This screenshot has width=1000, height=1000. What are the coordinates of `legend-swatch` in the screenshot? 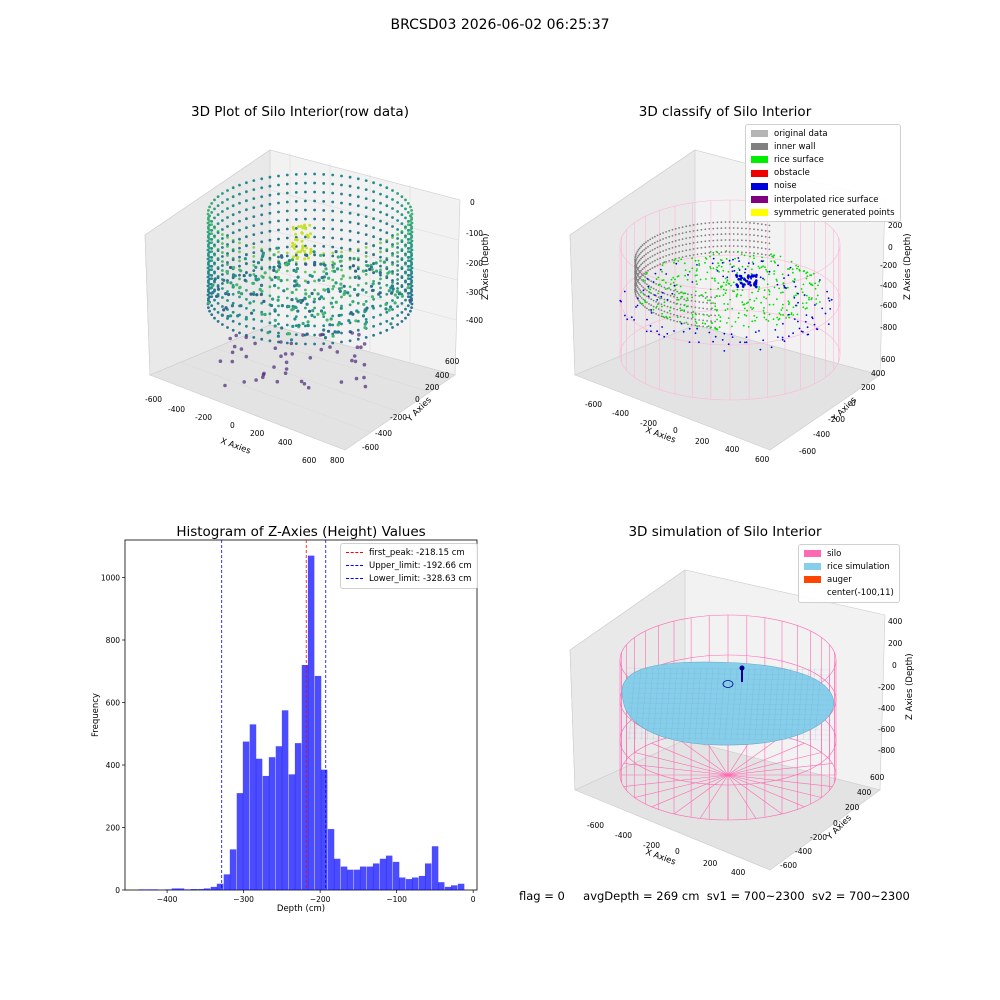 It's located at (759, 134).